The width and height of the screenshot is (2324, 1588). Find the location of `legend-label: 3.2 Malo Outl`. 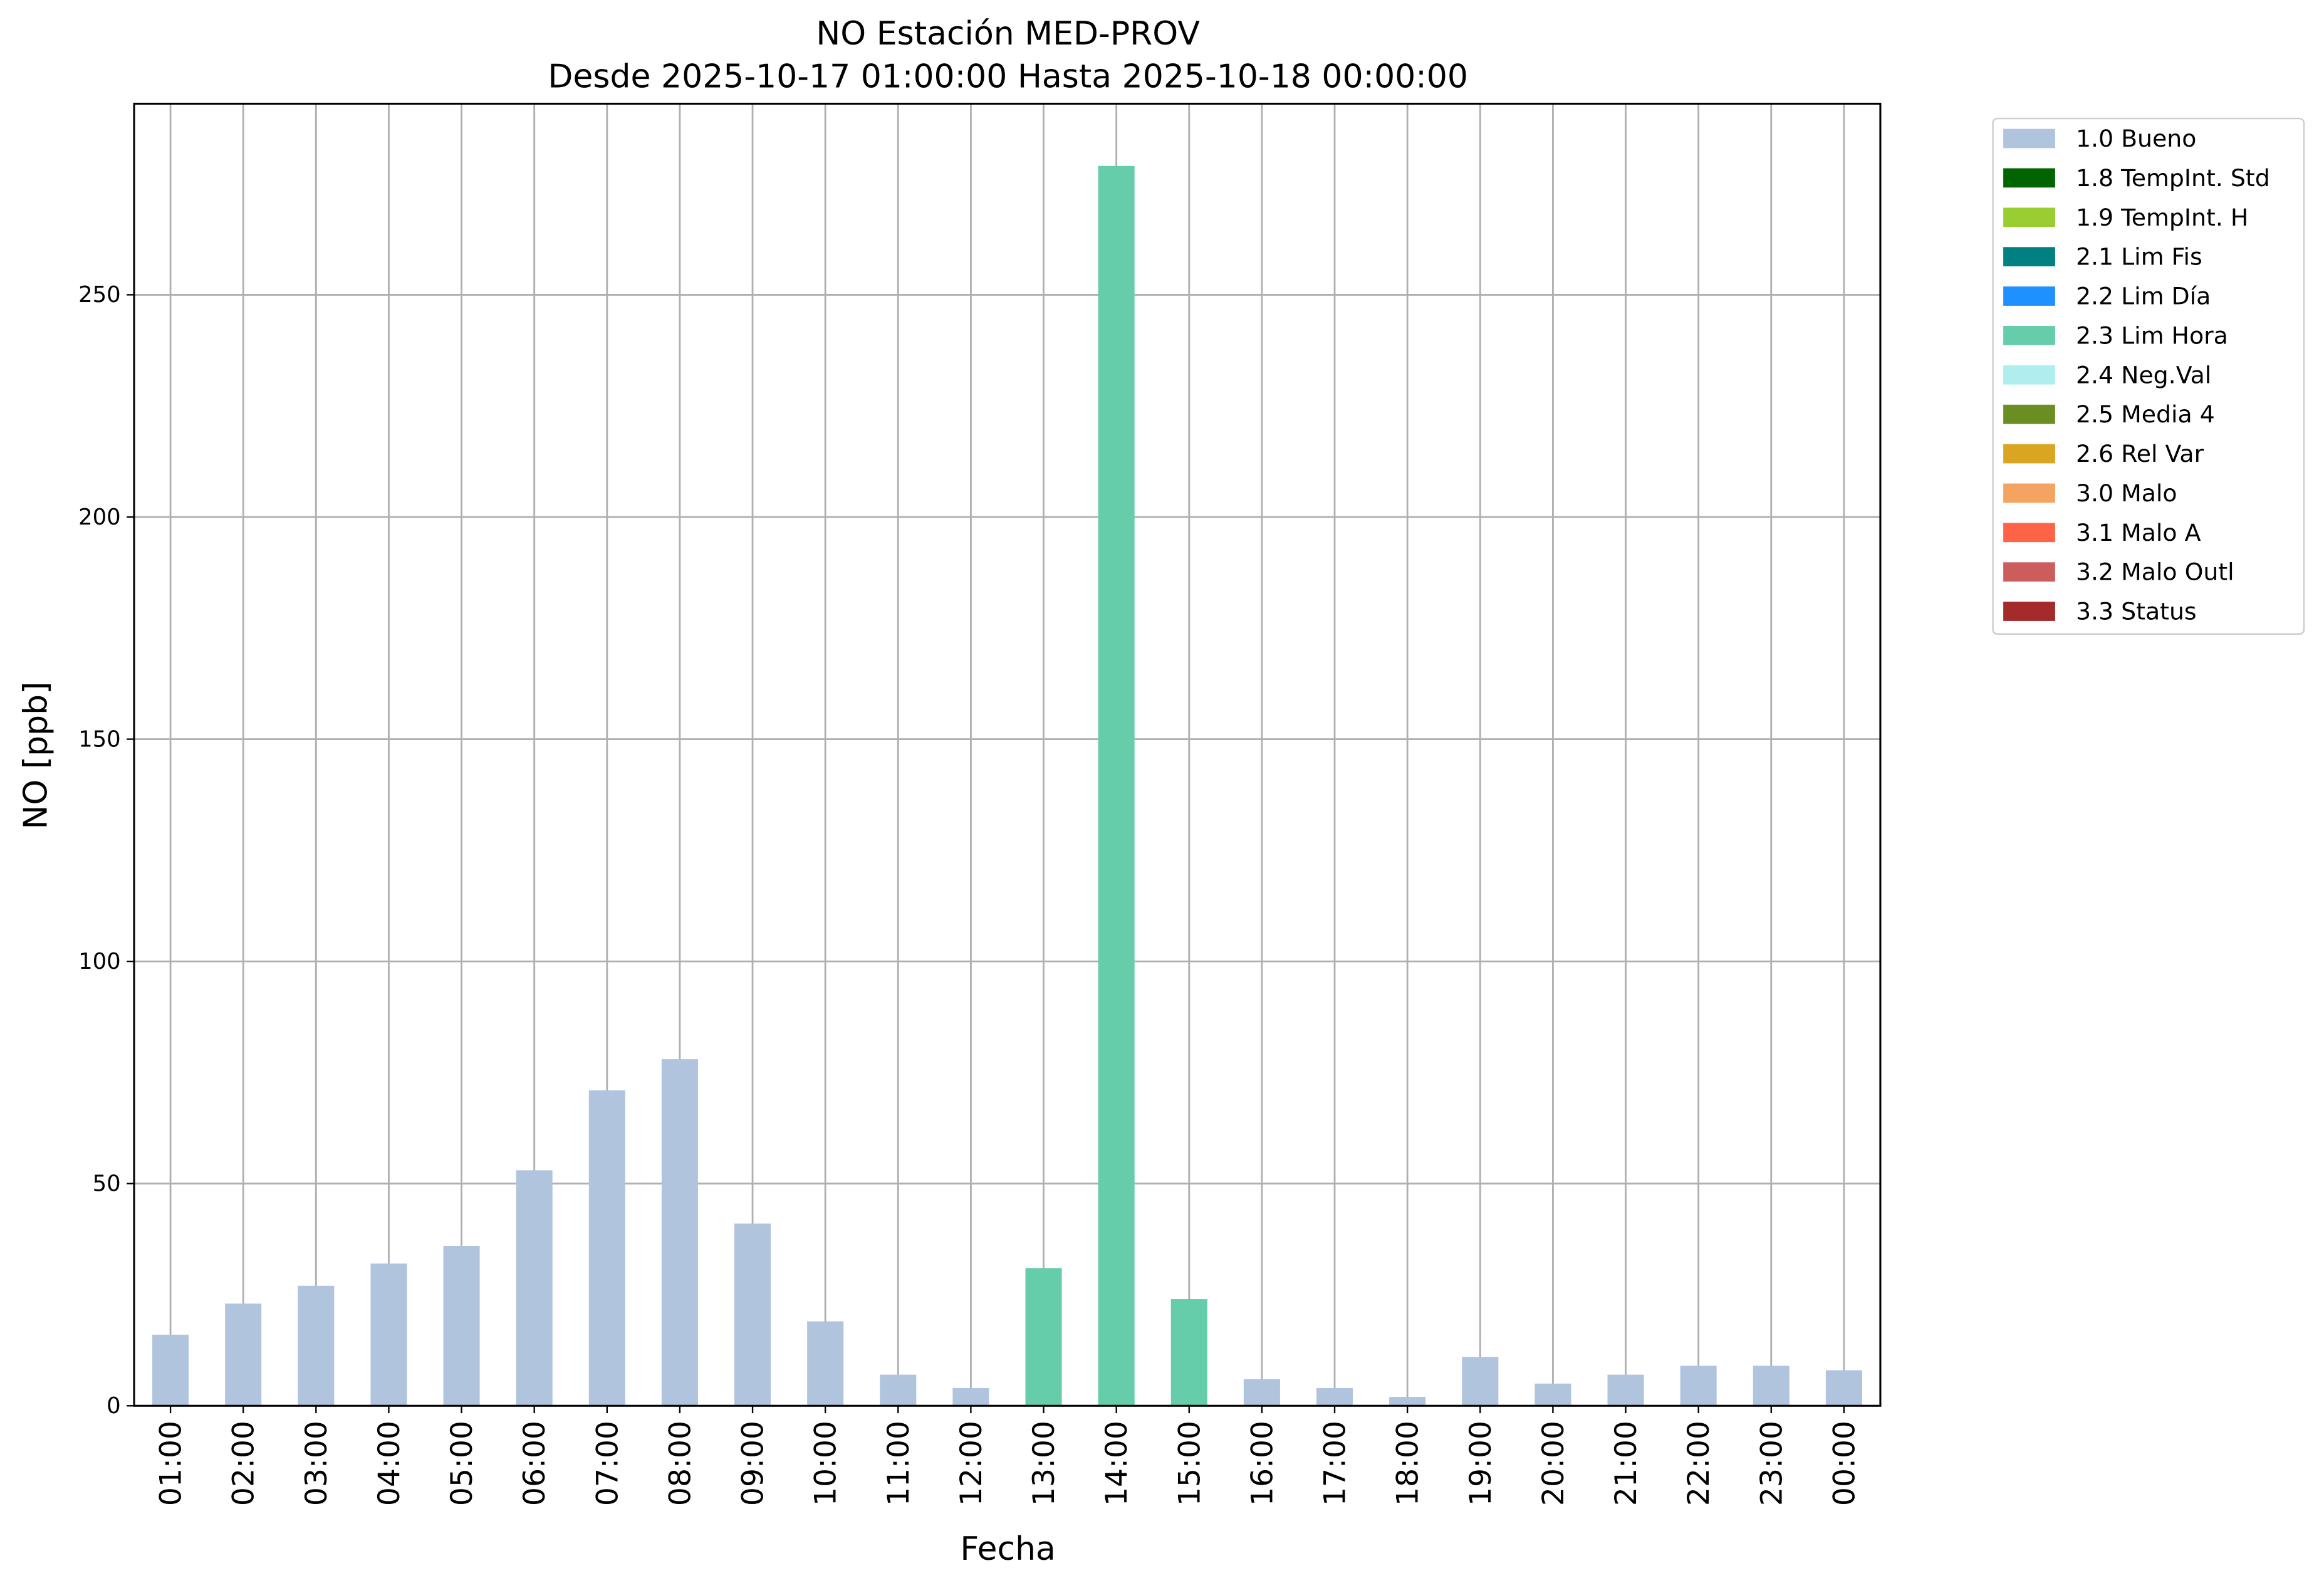

legend-label: 3.2 Malo Outl is located at coordinates (2155, 572).